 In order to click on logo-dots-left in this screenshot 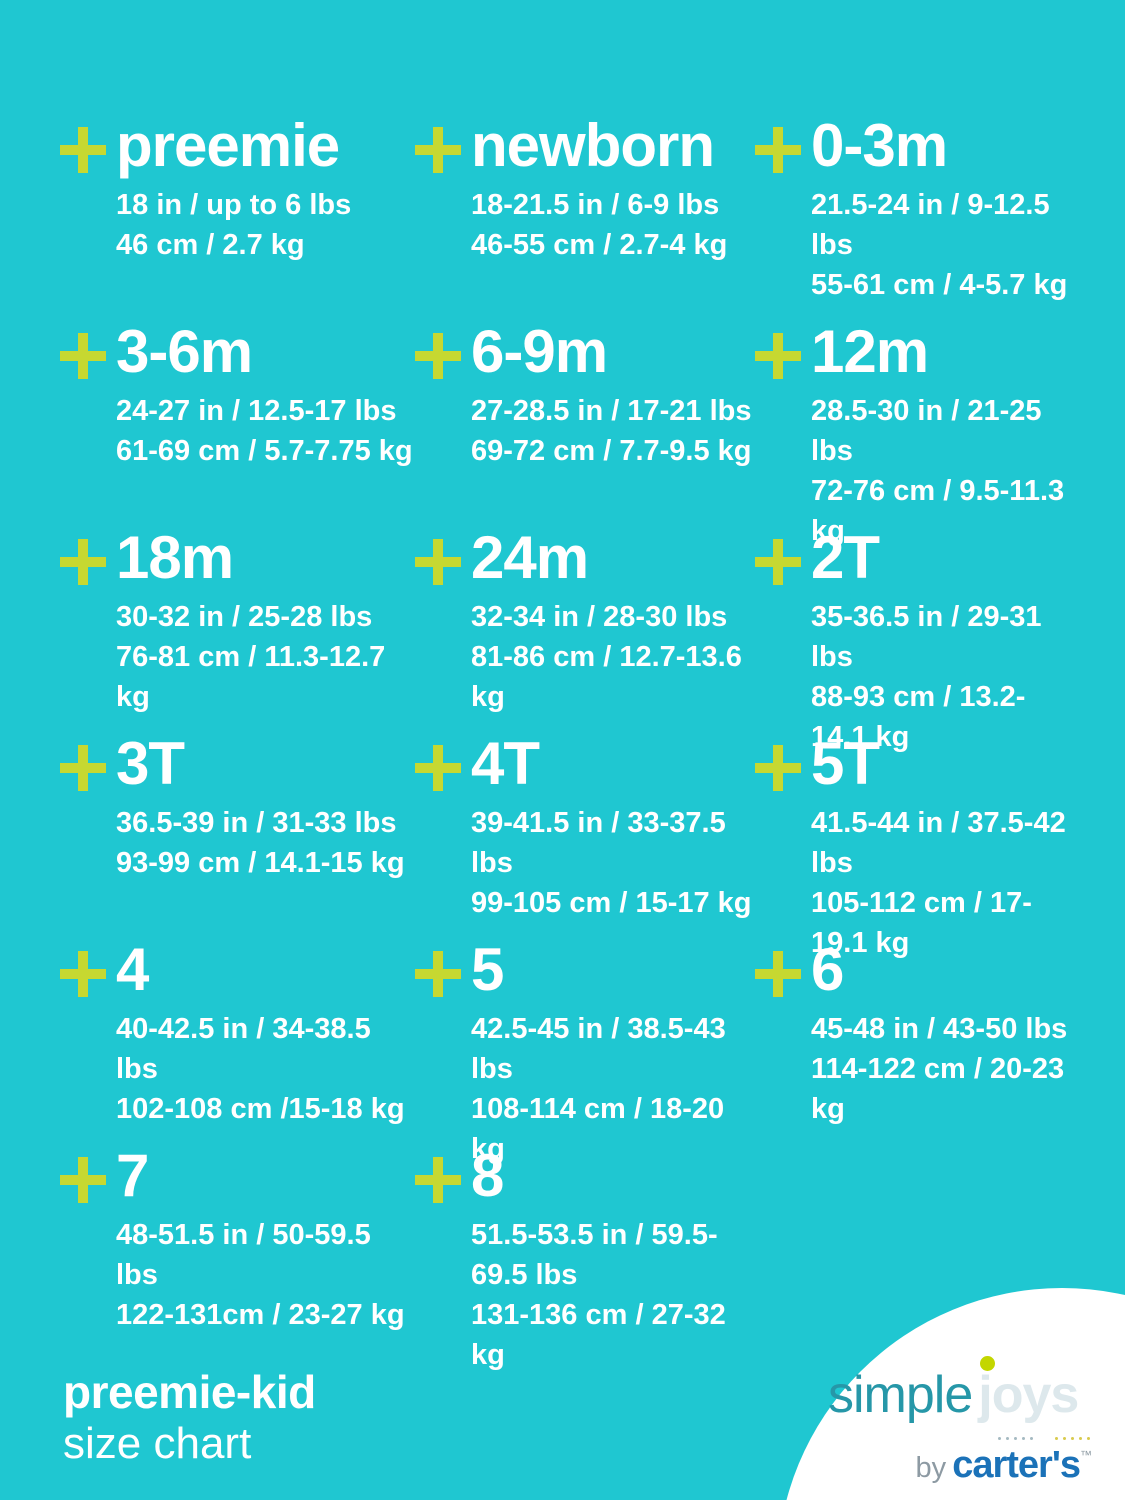, I will do `click(1015, 1438)`.